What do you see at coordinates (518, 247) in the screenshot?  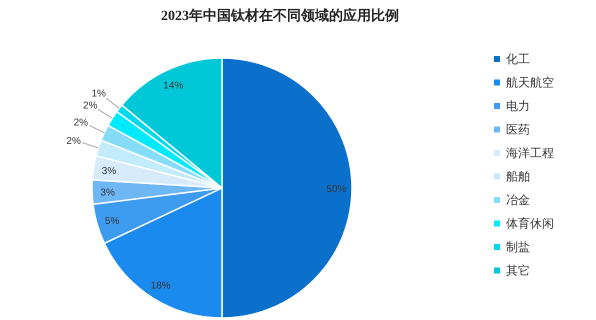 I see `legend-label: 制盐` at bounding box center [518, 247].